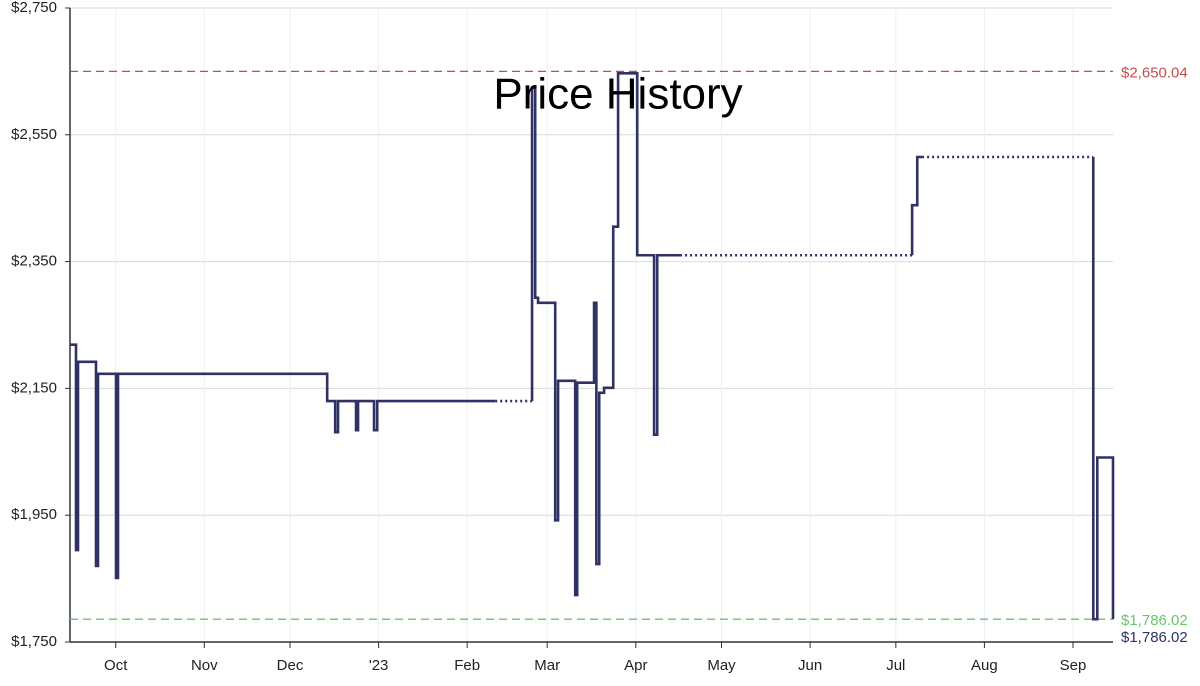 The width and height of the screenshot is (1200, 686). What do you see at coordinates (1154, 72) in the screenshot?
I see `reference-label: $2,650.04` at bounding box center [1154, 72].